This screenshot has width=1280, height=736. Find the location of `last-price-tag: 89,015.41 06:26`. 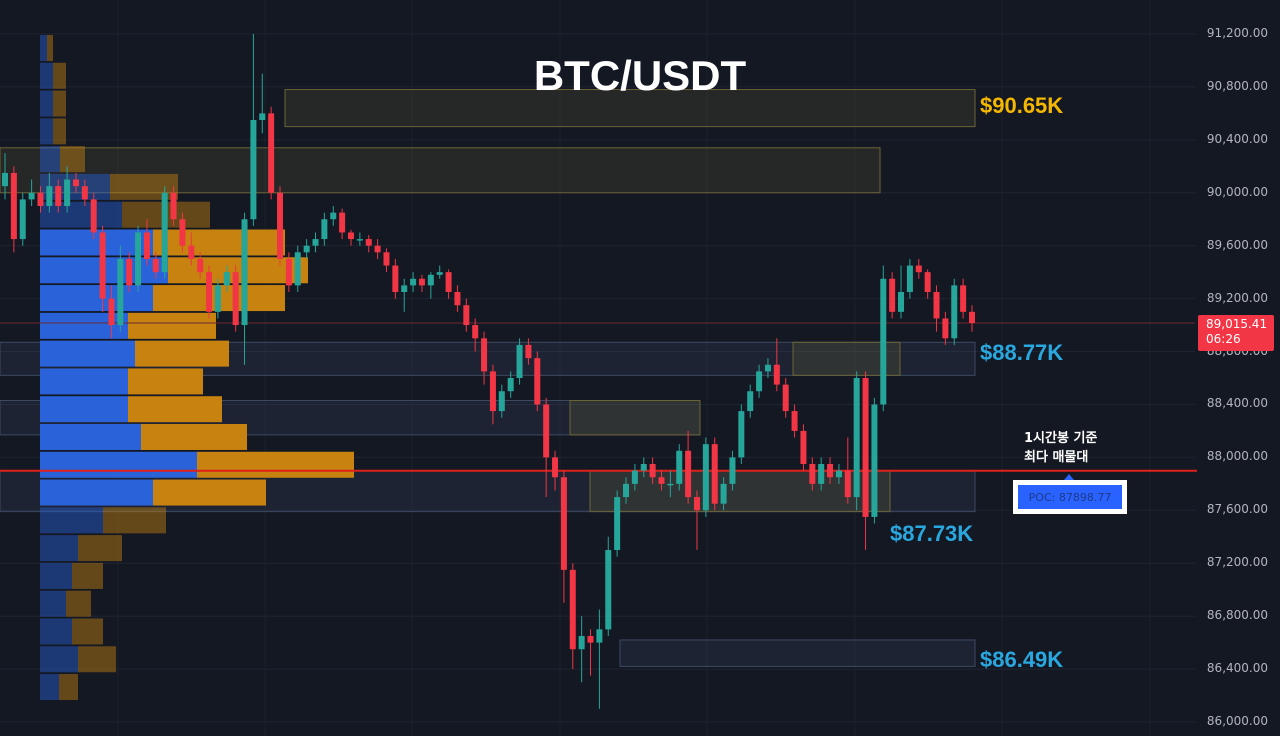

last-price-tag: 89,015.41 06:26 is located at coordinates (1236, 333).